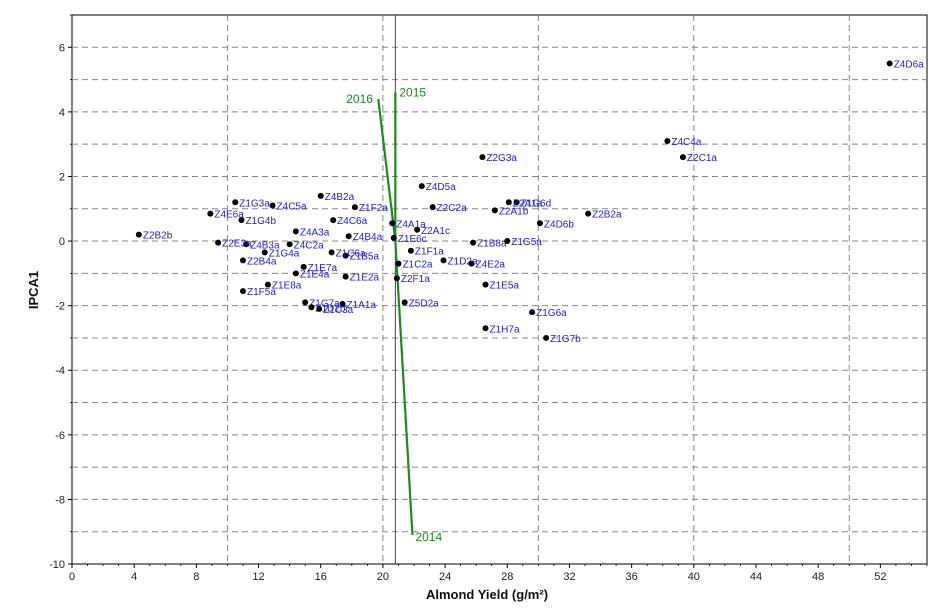 This screenshot has height=610, width=935. Describe the element at coordinates (415, 279) in the screenshot. I see `data-point-label: Z2F1a` at that location.